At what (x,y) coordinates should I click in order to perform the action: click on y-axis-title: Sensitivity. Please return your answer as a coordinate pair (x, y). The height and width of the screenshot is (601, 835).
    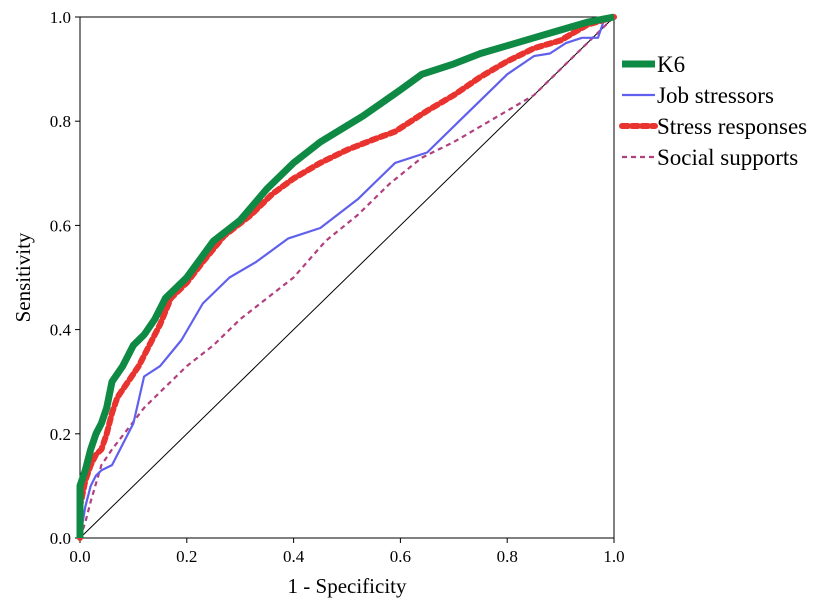
    Looking at the image, I should click on (23, 277).